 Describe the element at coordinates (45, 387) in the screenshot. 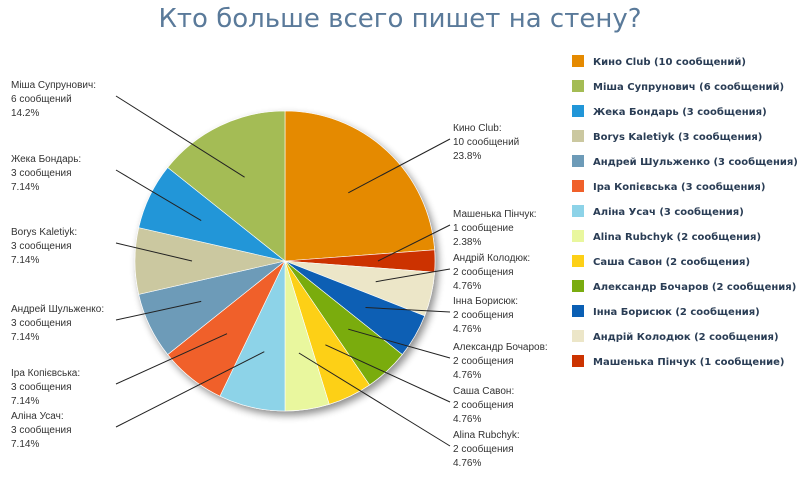

I see `data-label-іра-копієвська: Іра Копієвська: 3 сообщения 7.14%` at that location.